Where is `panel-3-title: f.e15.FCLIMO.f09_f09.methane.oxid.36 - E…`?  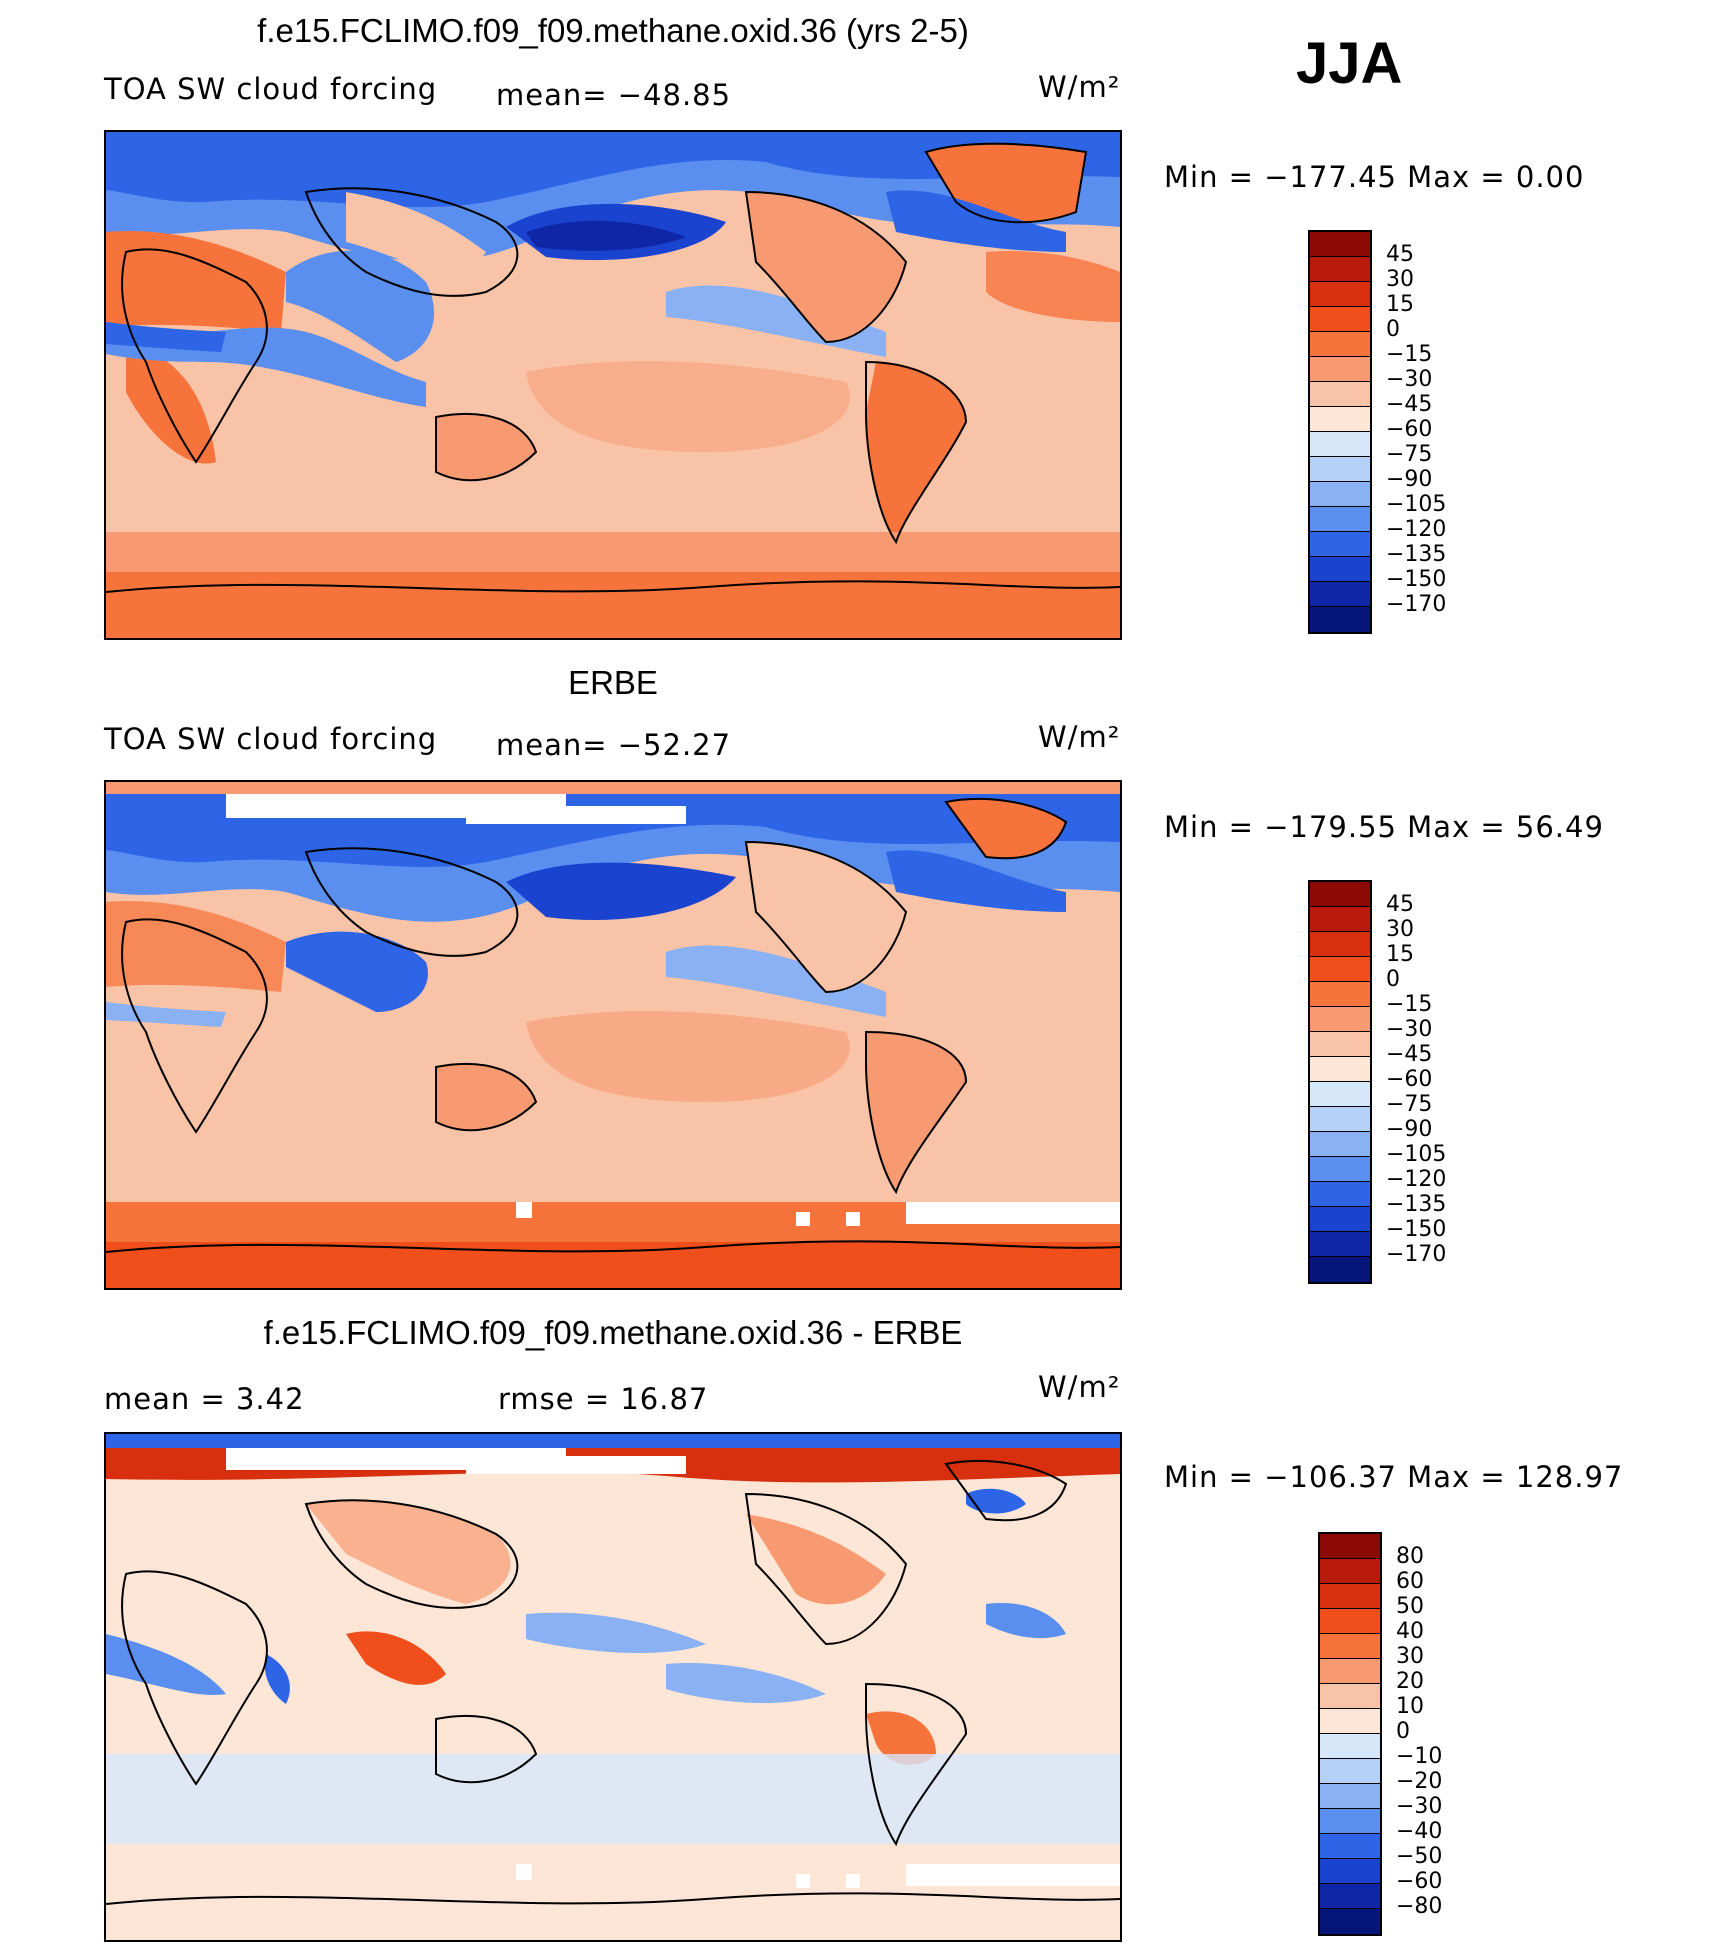
panel-3-title: f.e15.FCLIMO.f09_f09.methane.oxid.36 - E… is located at coordinates (613, 1332).